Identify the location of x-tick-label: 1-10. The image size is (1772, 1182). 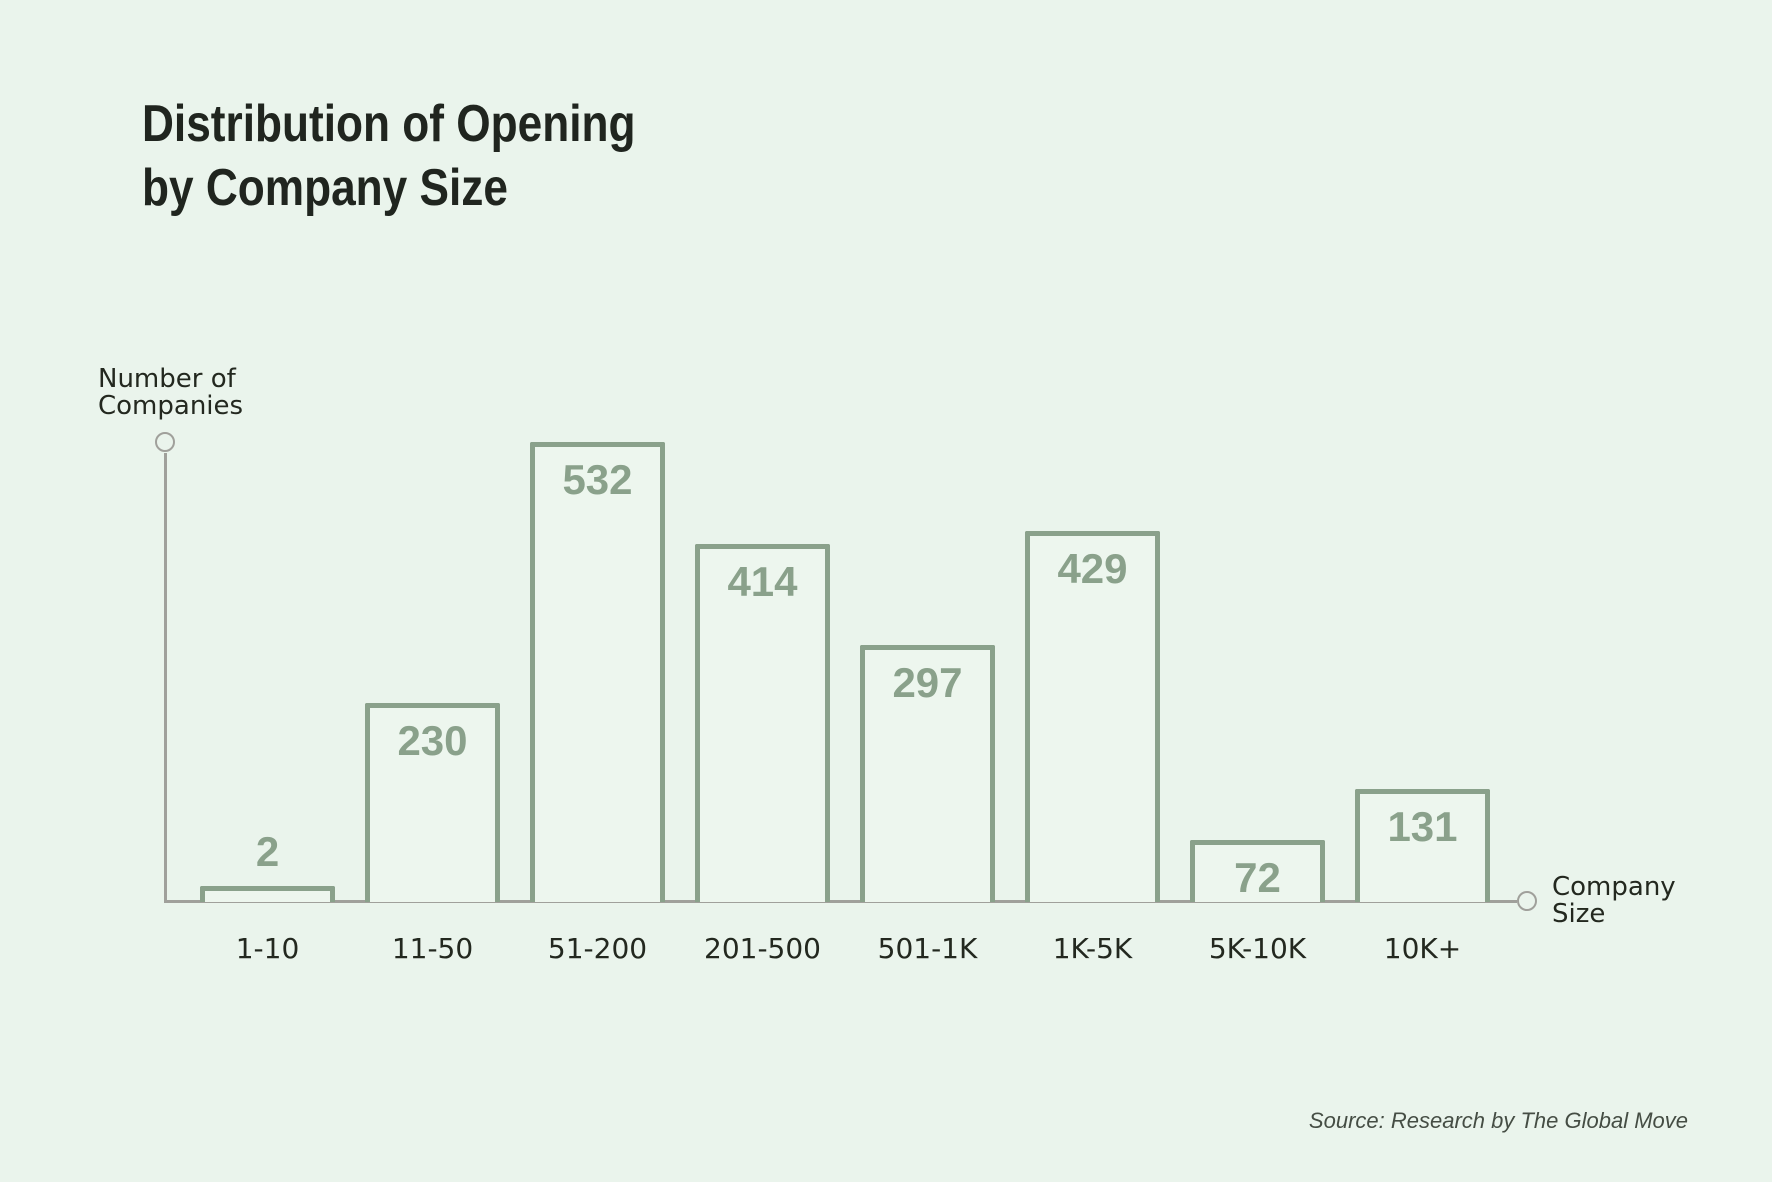
(267, 948).